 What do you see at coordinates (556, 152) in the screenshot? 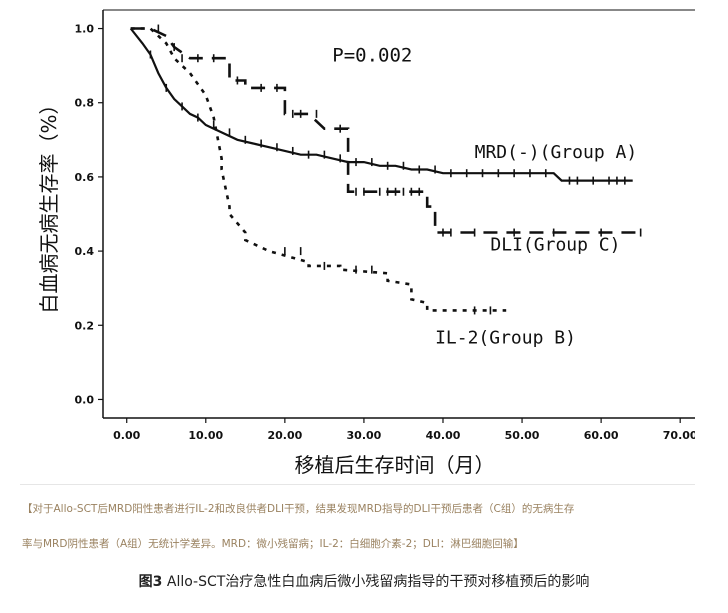
I see `series-label-1: MRD(-)(Group A)` at bounding box center [556, 152].